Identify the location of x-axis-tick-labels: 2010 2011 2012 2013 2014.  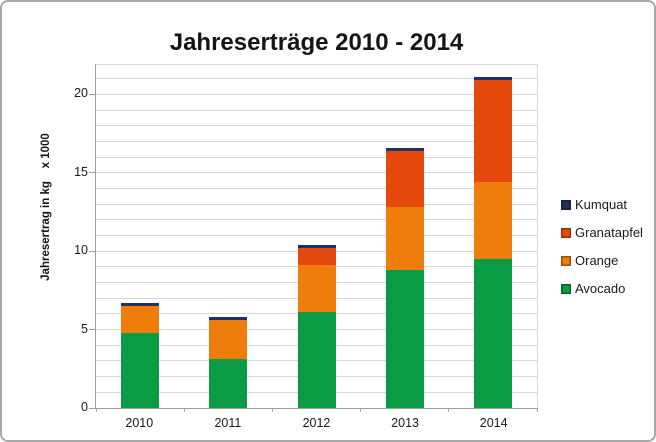
(316, 423).